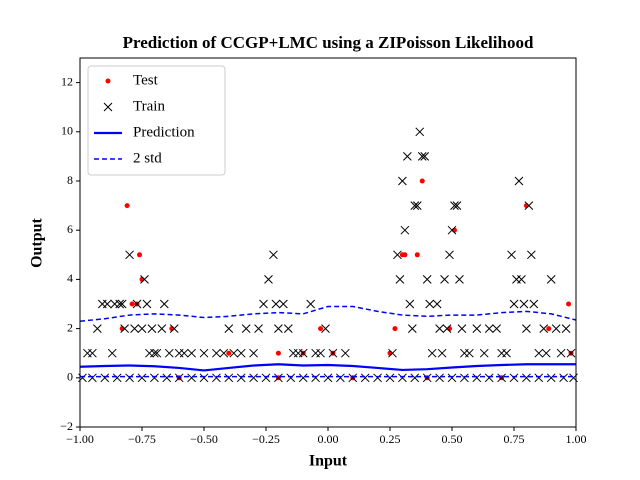  What do you see at coordinates (328, 313) in the screenshot?
I see `line` at bounding box center [328, 313].